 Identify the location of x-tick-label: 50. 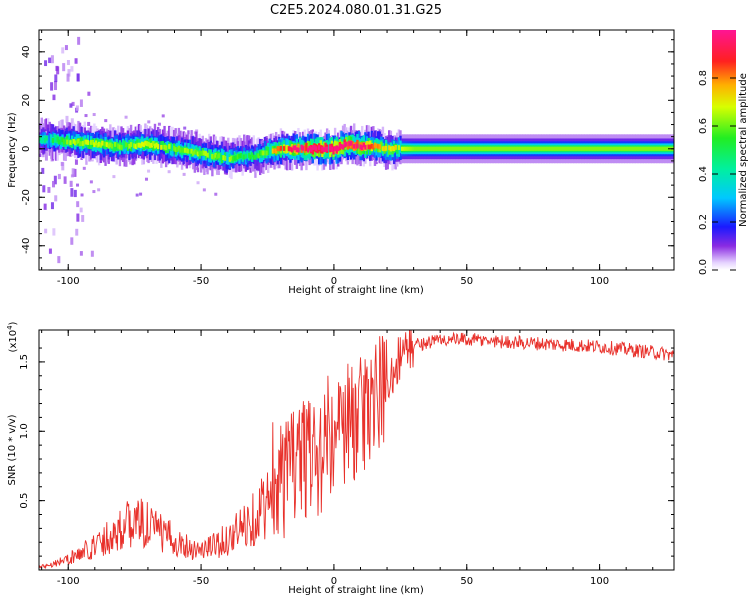
(466, 281).